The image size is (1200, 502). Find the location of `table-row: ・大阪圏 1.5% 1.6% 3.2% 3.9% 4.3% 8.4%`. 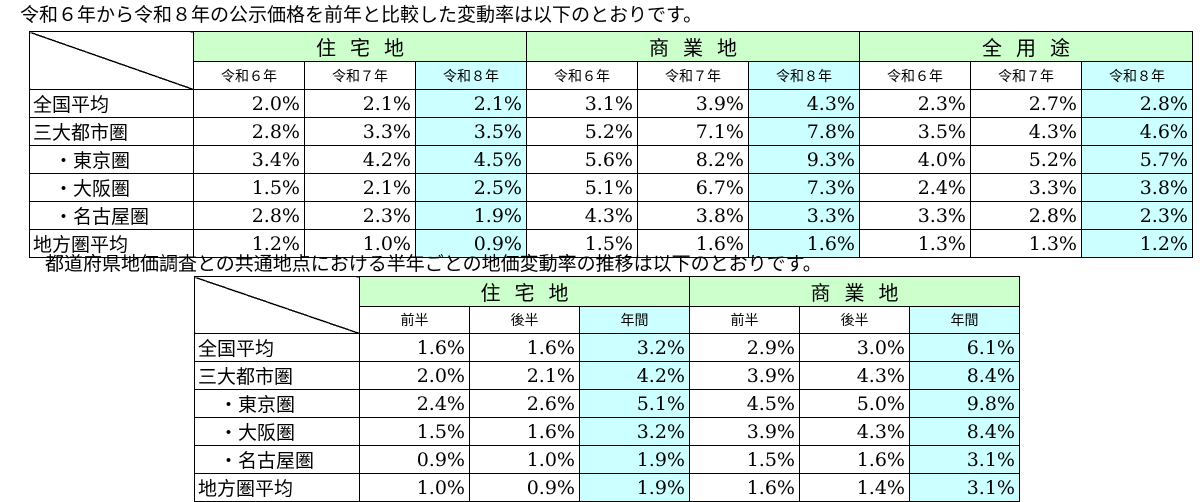

table-row: ・大阪圏 1.5% 1.6% 3.2% 3.9% 4.3% 8.4% is located at coordinates (607, 431).